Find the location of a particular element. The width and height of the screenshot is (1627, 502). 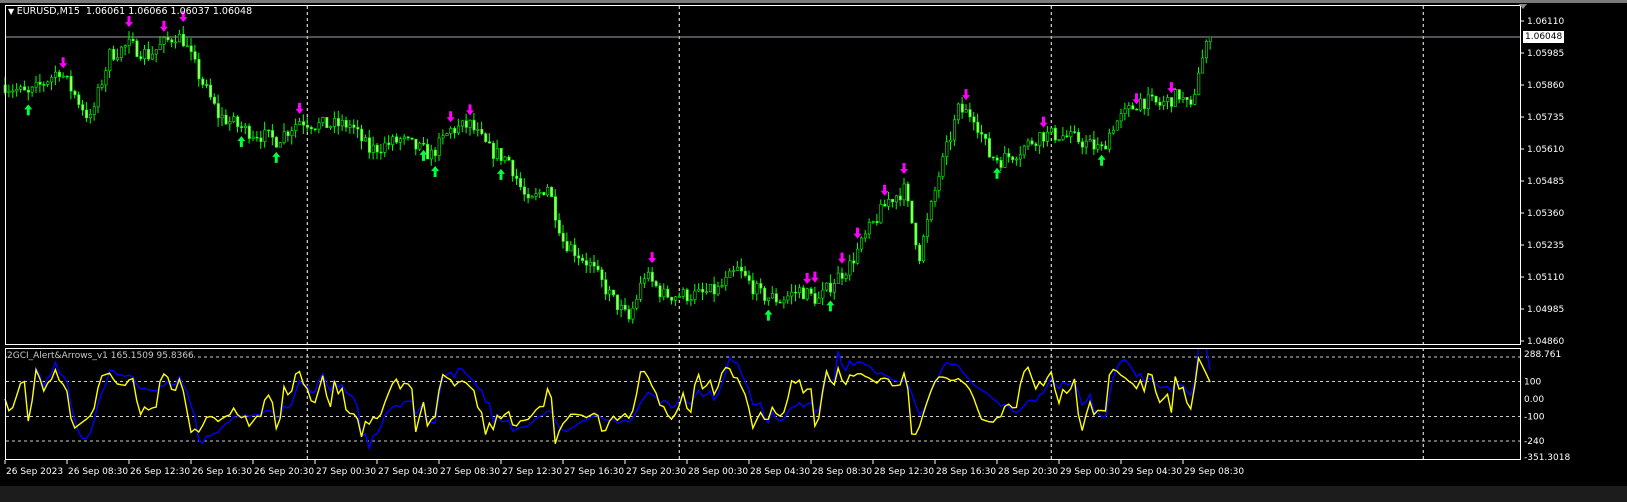

time-label: 28 Sep 08:30 is located at coordinates (842, 472).